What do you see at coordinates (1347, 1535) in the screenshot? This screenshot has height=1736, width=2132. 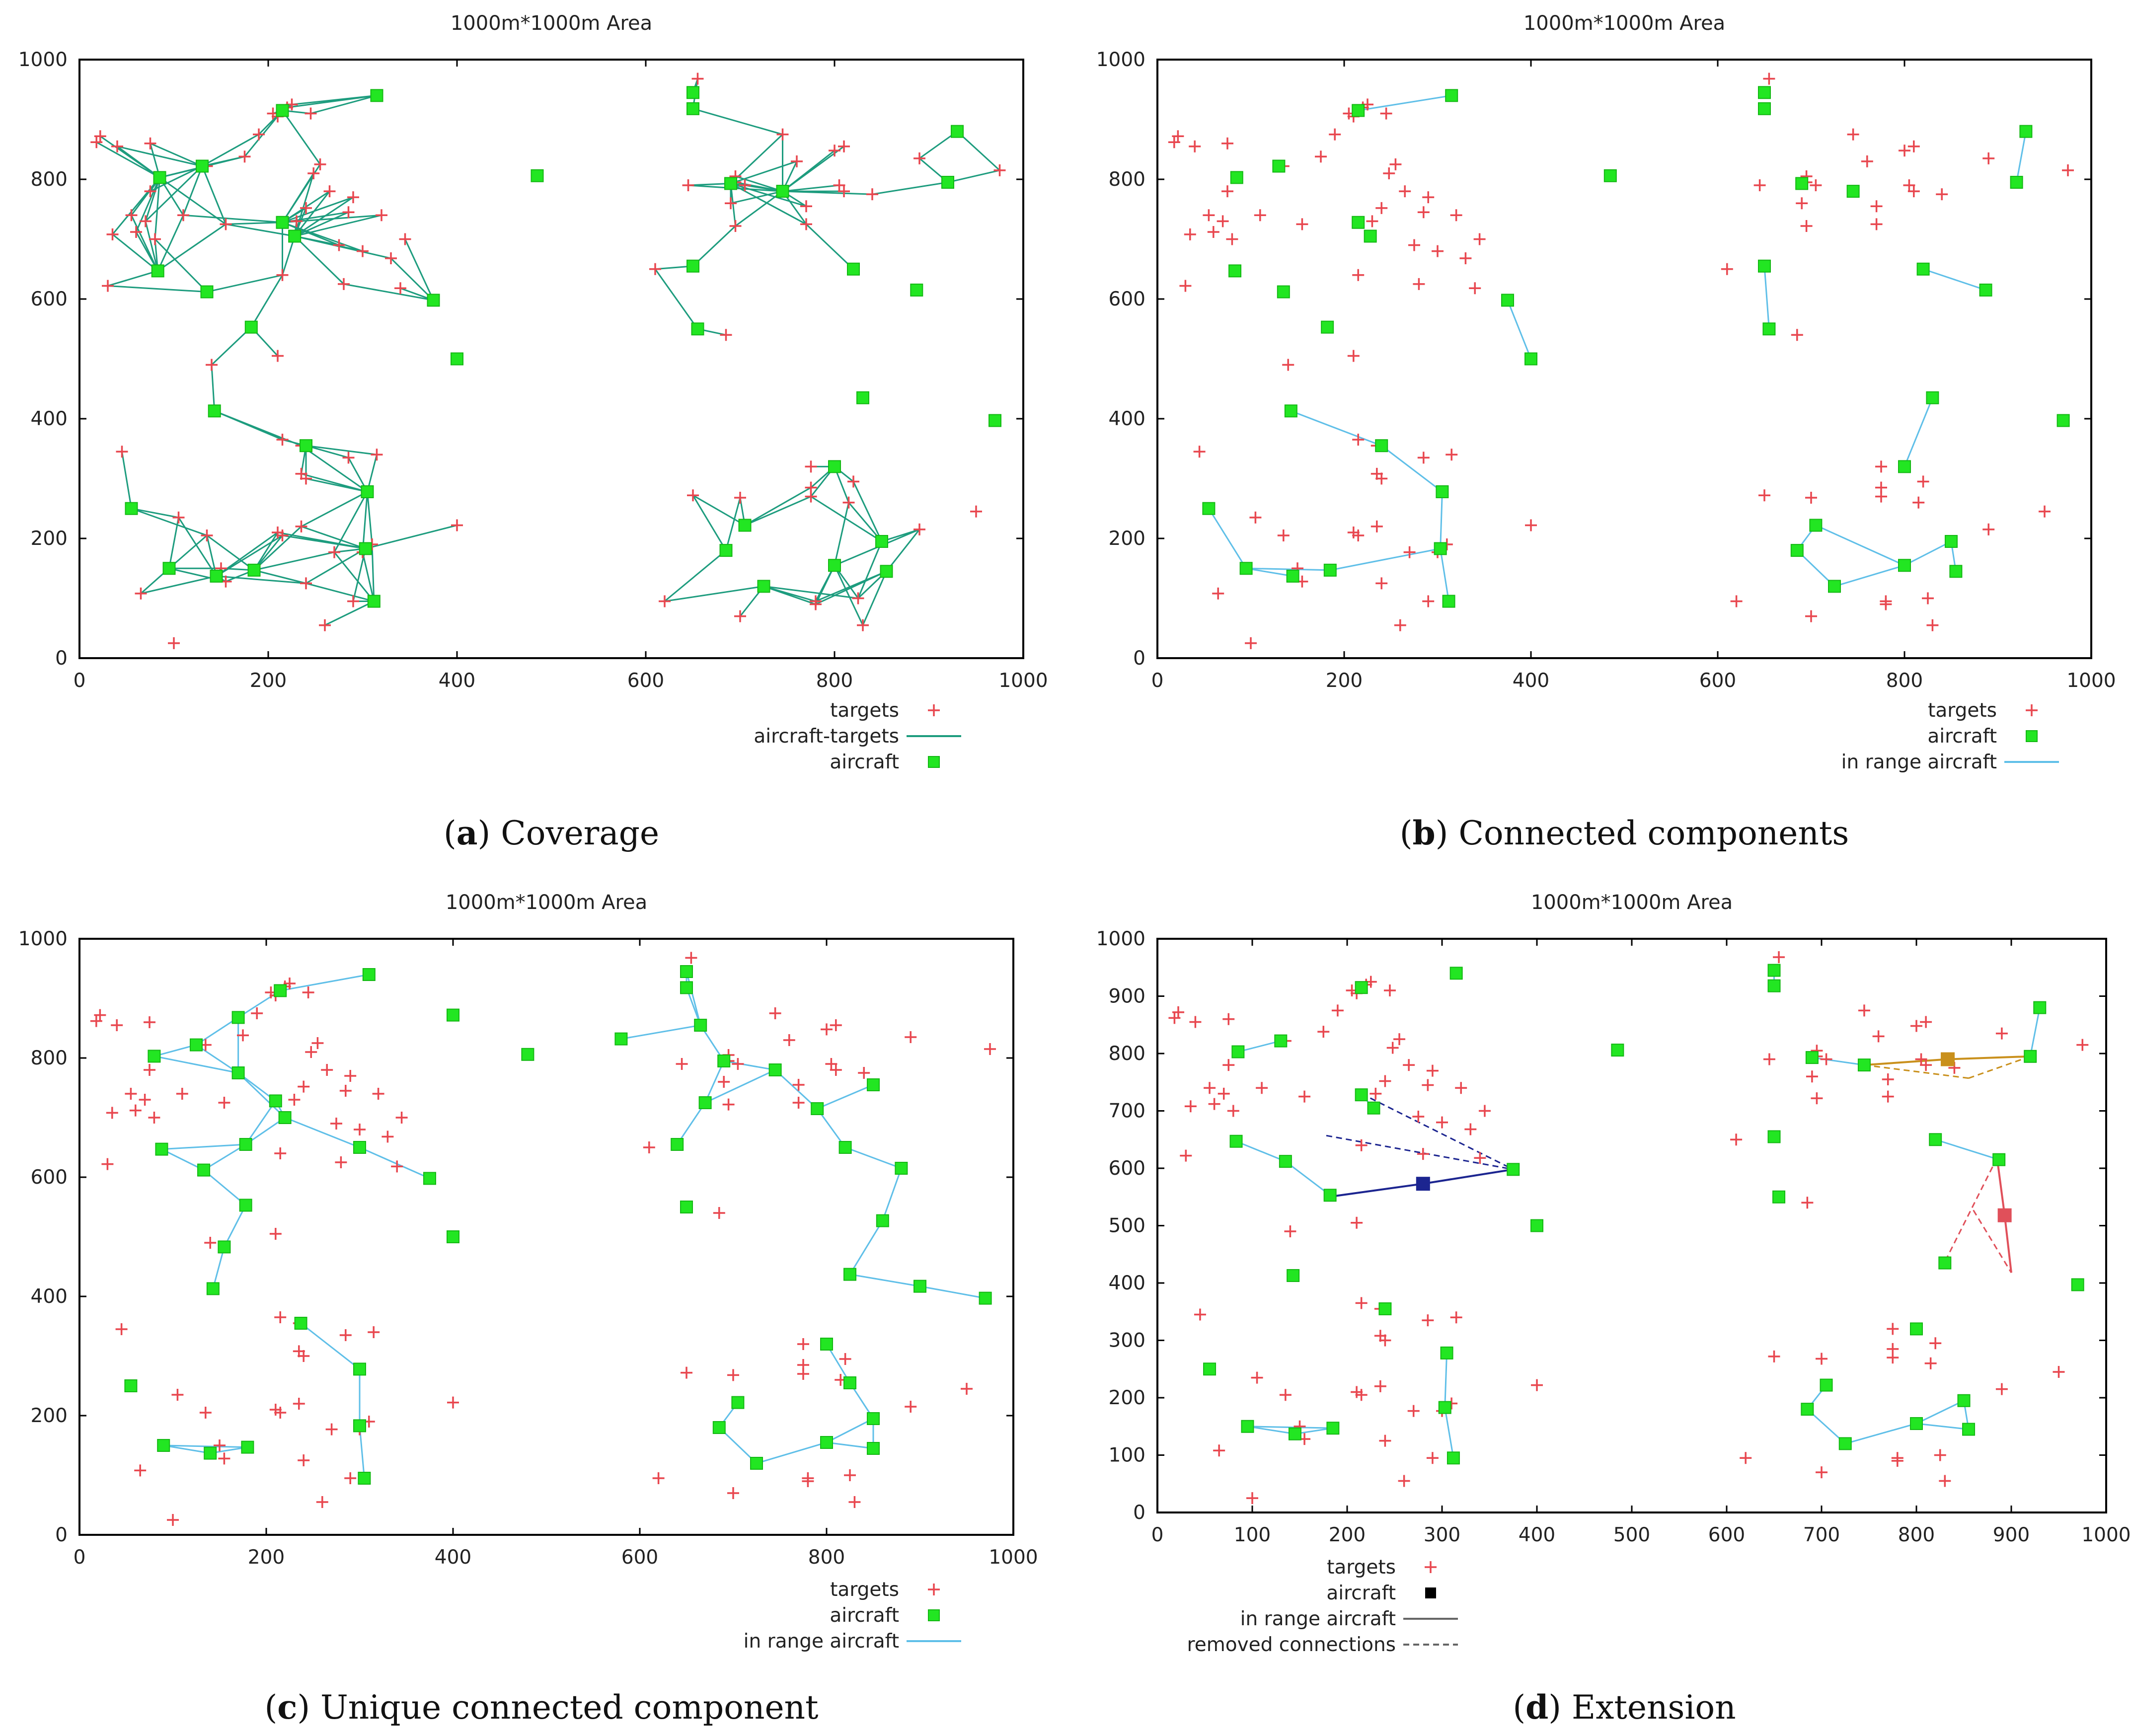 I see `x-tick-label: 200` at bounding box center [1347, 1535].